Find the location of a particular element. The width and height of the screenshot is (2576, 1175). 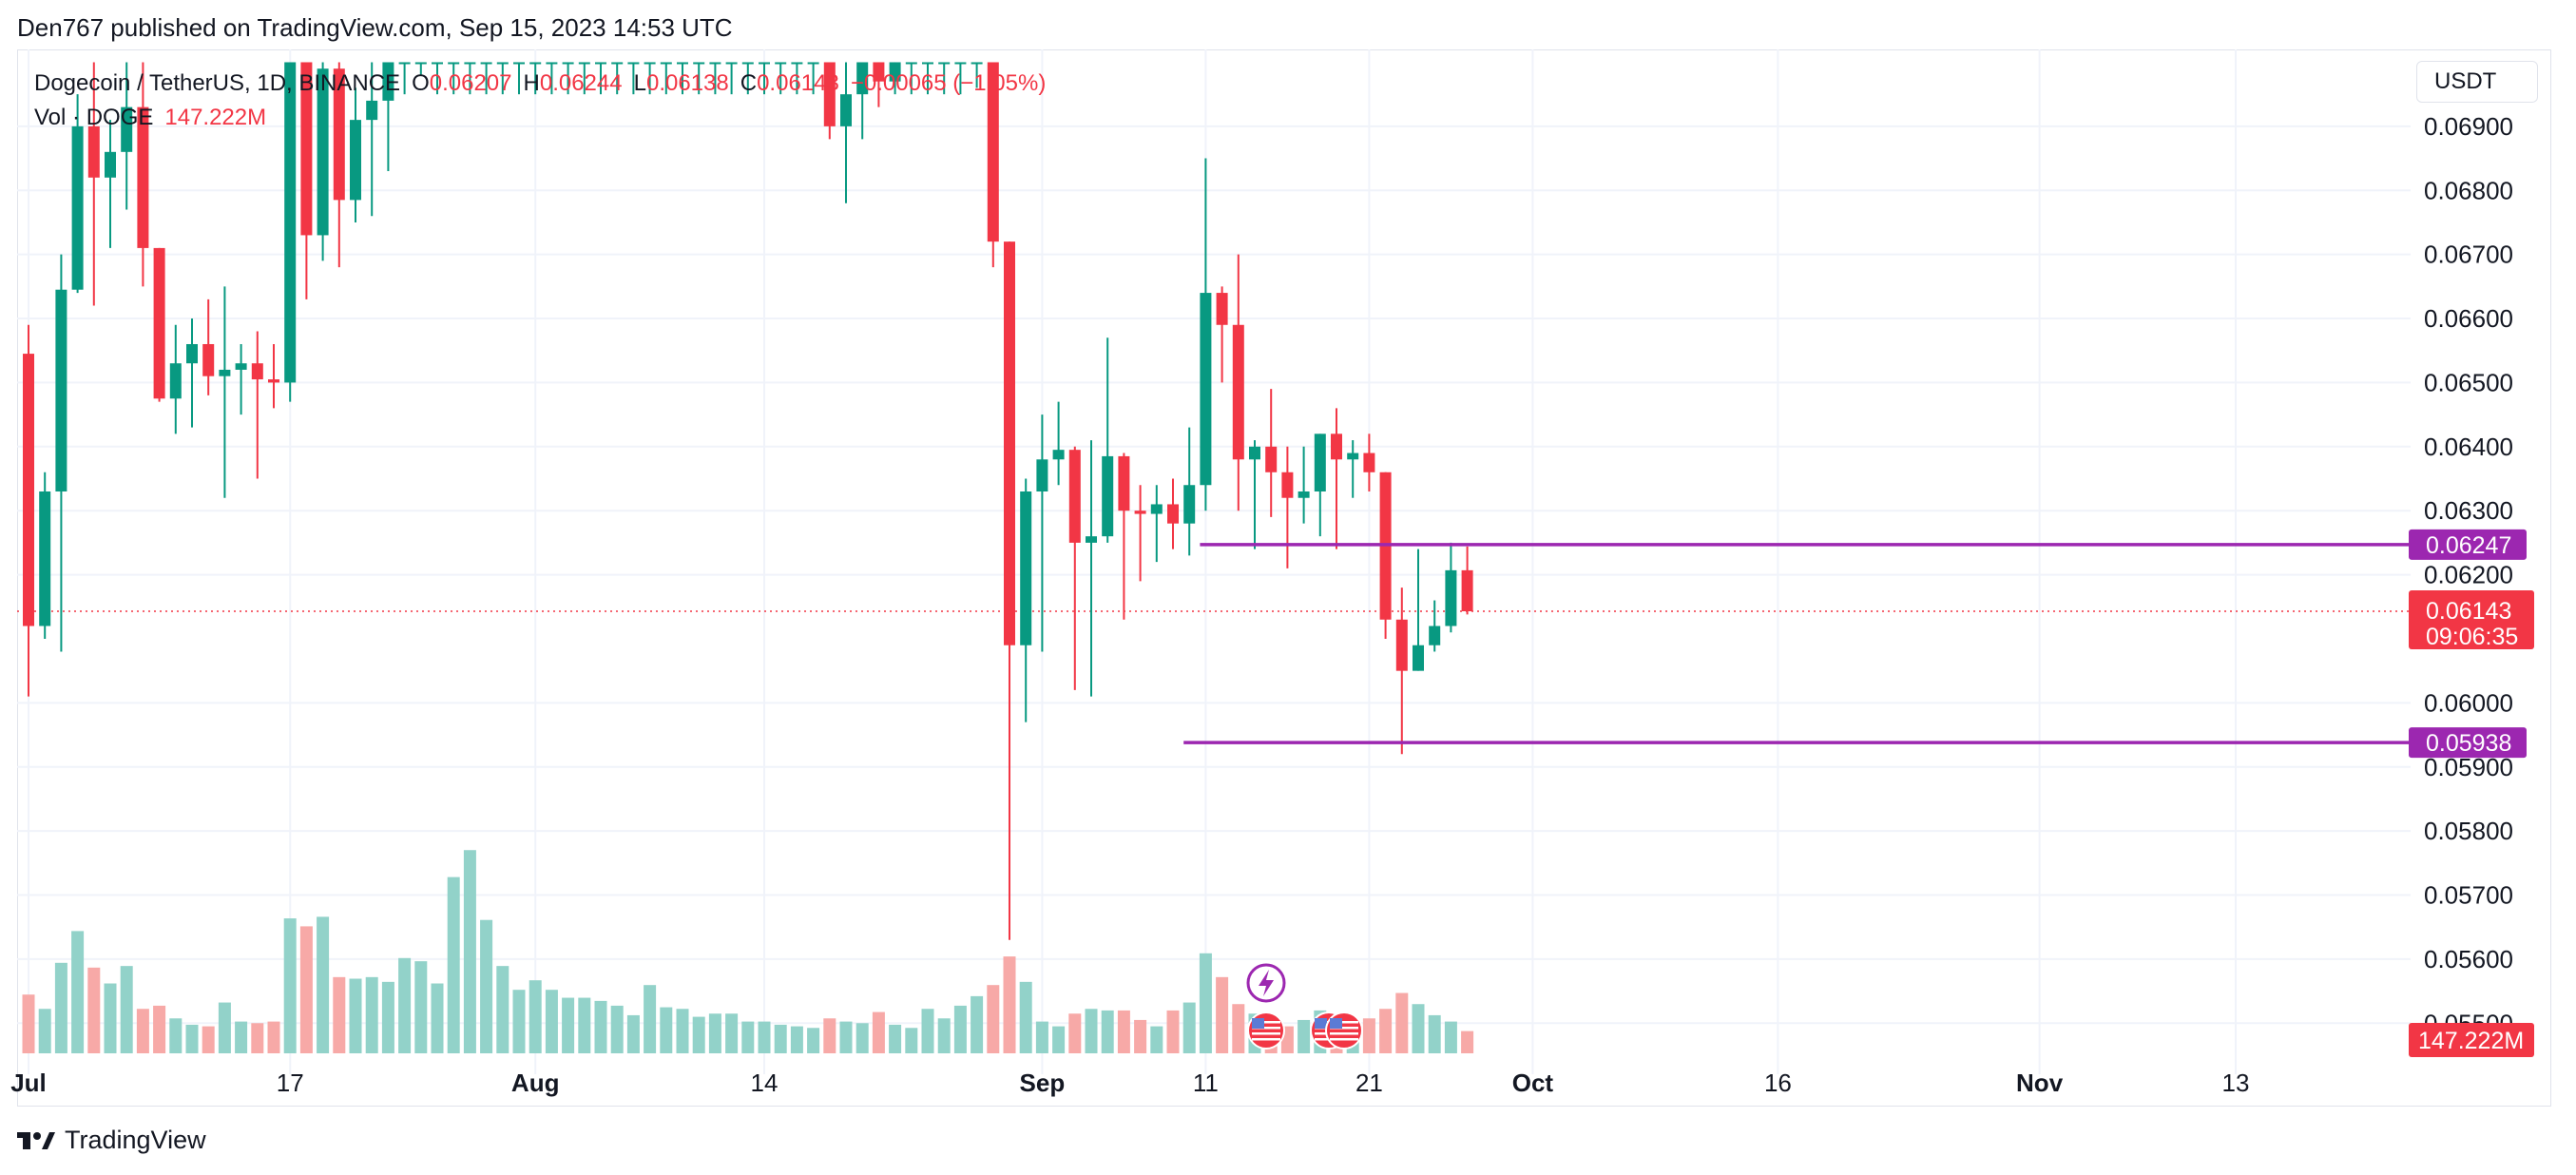

level-price-badge is located at coordinates (2468, 544).